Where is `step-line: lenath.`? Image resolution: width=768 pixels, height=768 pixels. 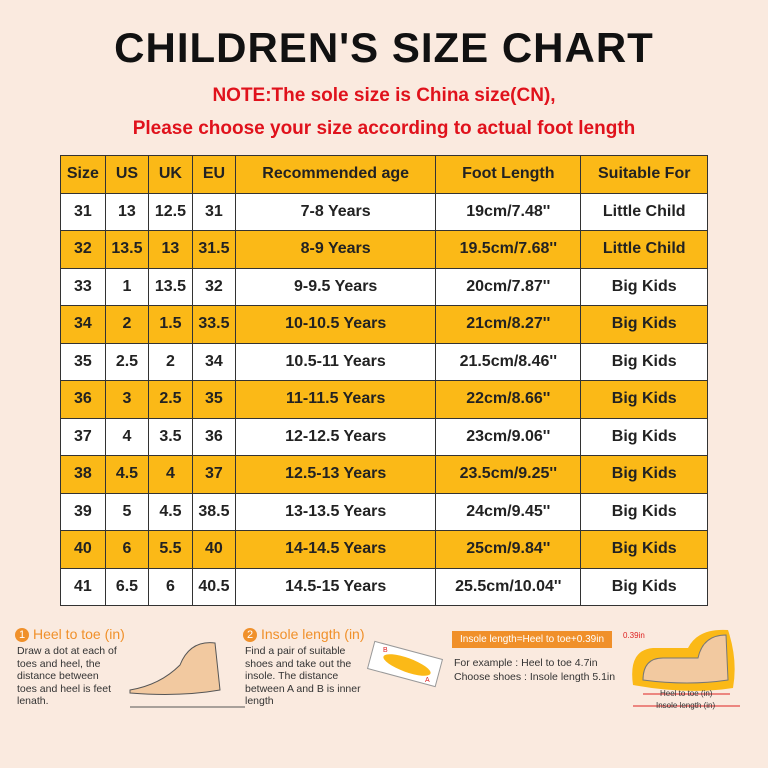 step-line: lenath. is located at coordinates (33, 701).